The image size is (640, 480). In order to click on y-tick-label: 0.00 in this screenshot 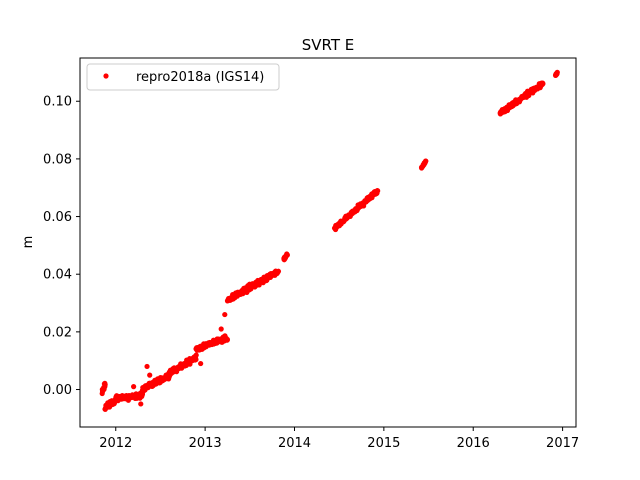, I will do `click(57, 390)`.